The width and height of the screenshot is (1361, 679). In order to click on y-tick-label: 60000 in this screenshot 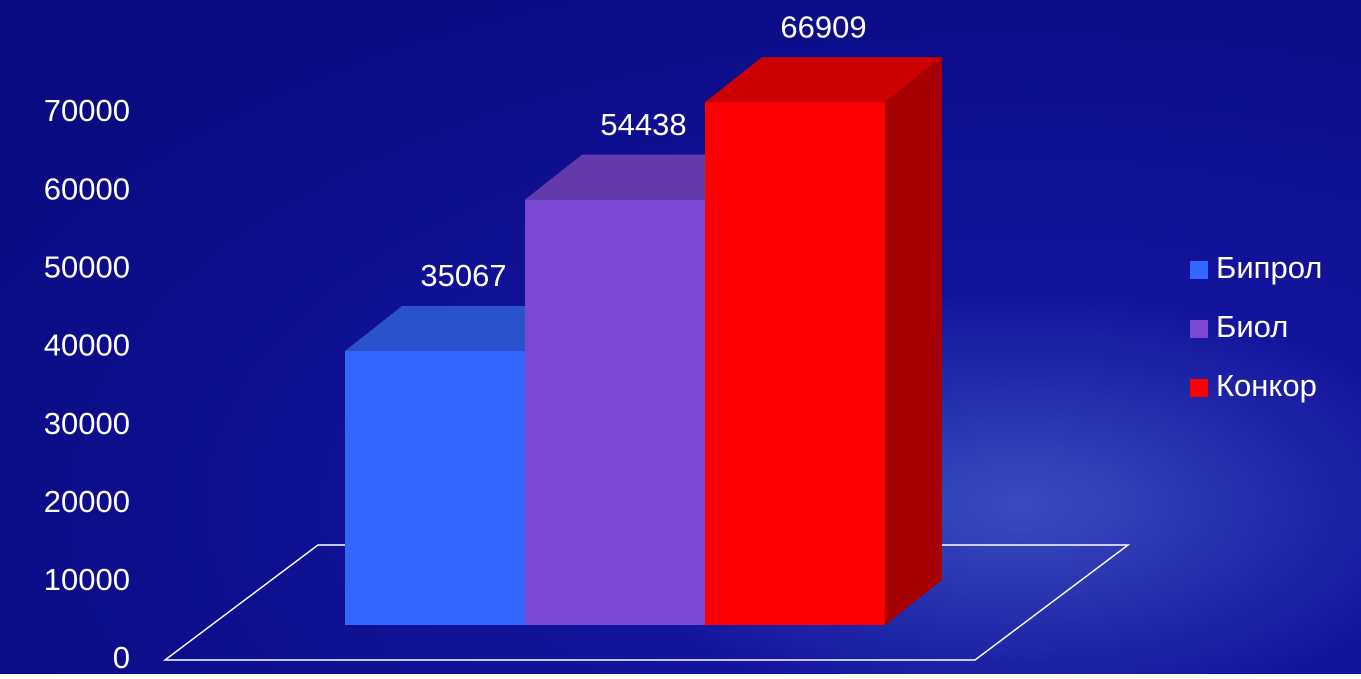, I will do `click(87, 188)`.